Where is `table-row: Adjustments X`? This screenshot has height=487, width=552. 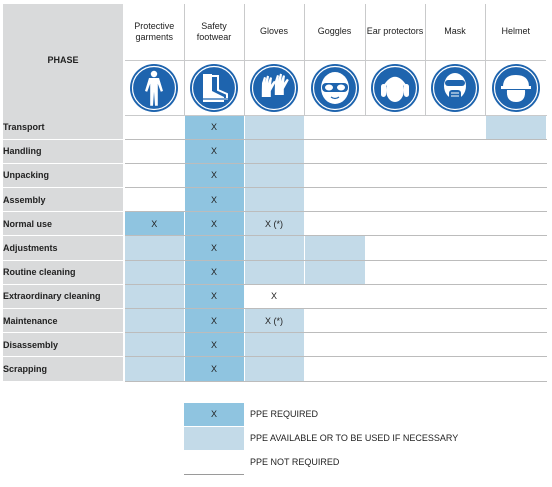
table-row: Adjustments X is located at coordinates (275, 248).